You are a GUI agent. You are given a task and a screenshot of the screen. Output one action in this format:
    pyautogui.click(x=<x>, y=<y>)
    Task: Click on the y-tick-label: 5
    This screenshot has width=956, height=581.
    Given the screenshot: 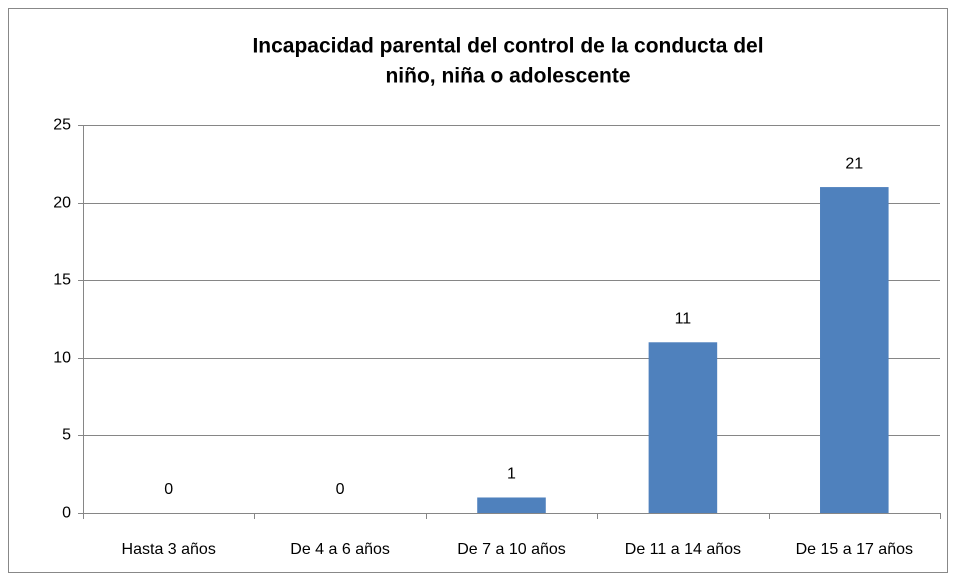 What is the action you would take?
    pyautogui.click(x=66, y=435)
    